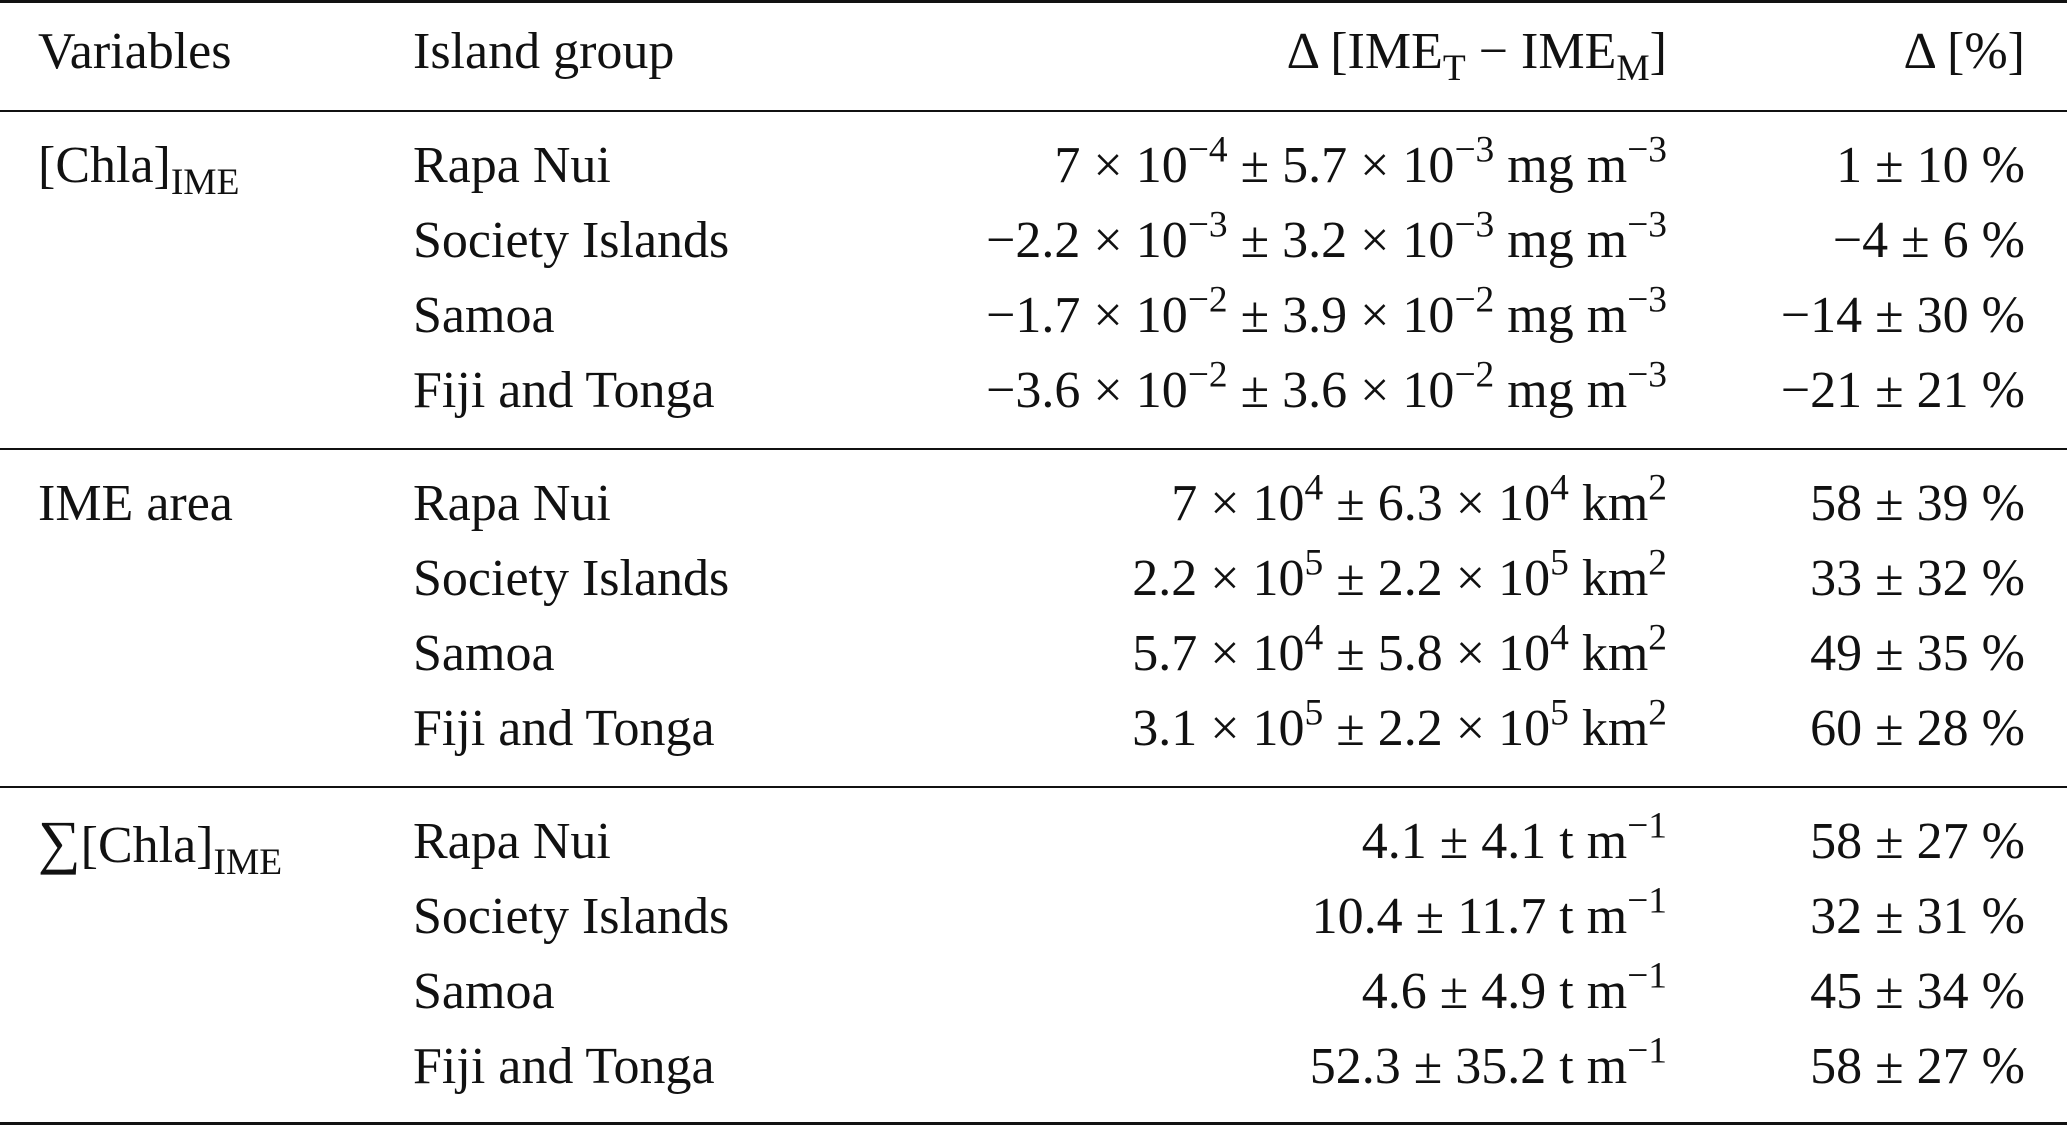 This screenshot has width=2067, height=1126. What do you see at coordinates (1917, 503) in the screenshot?
I see `delta-percent: 58 ± 39 %` at bounding box center [1917, 503].